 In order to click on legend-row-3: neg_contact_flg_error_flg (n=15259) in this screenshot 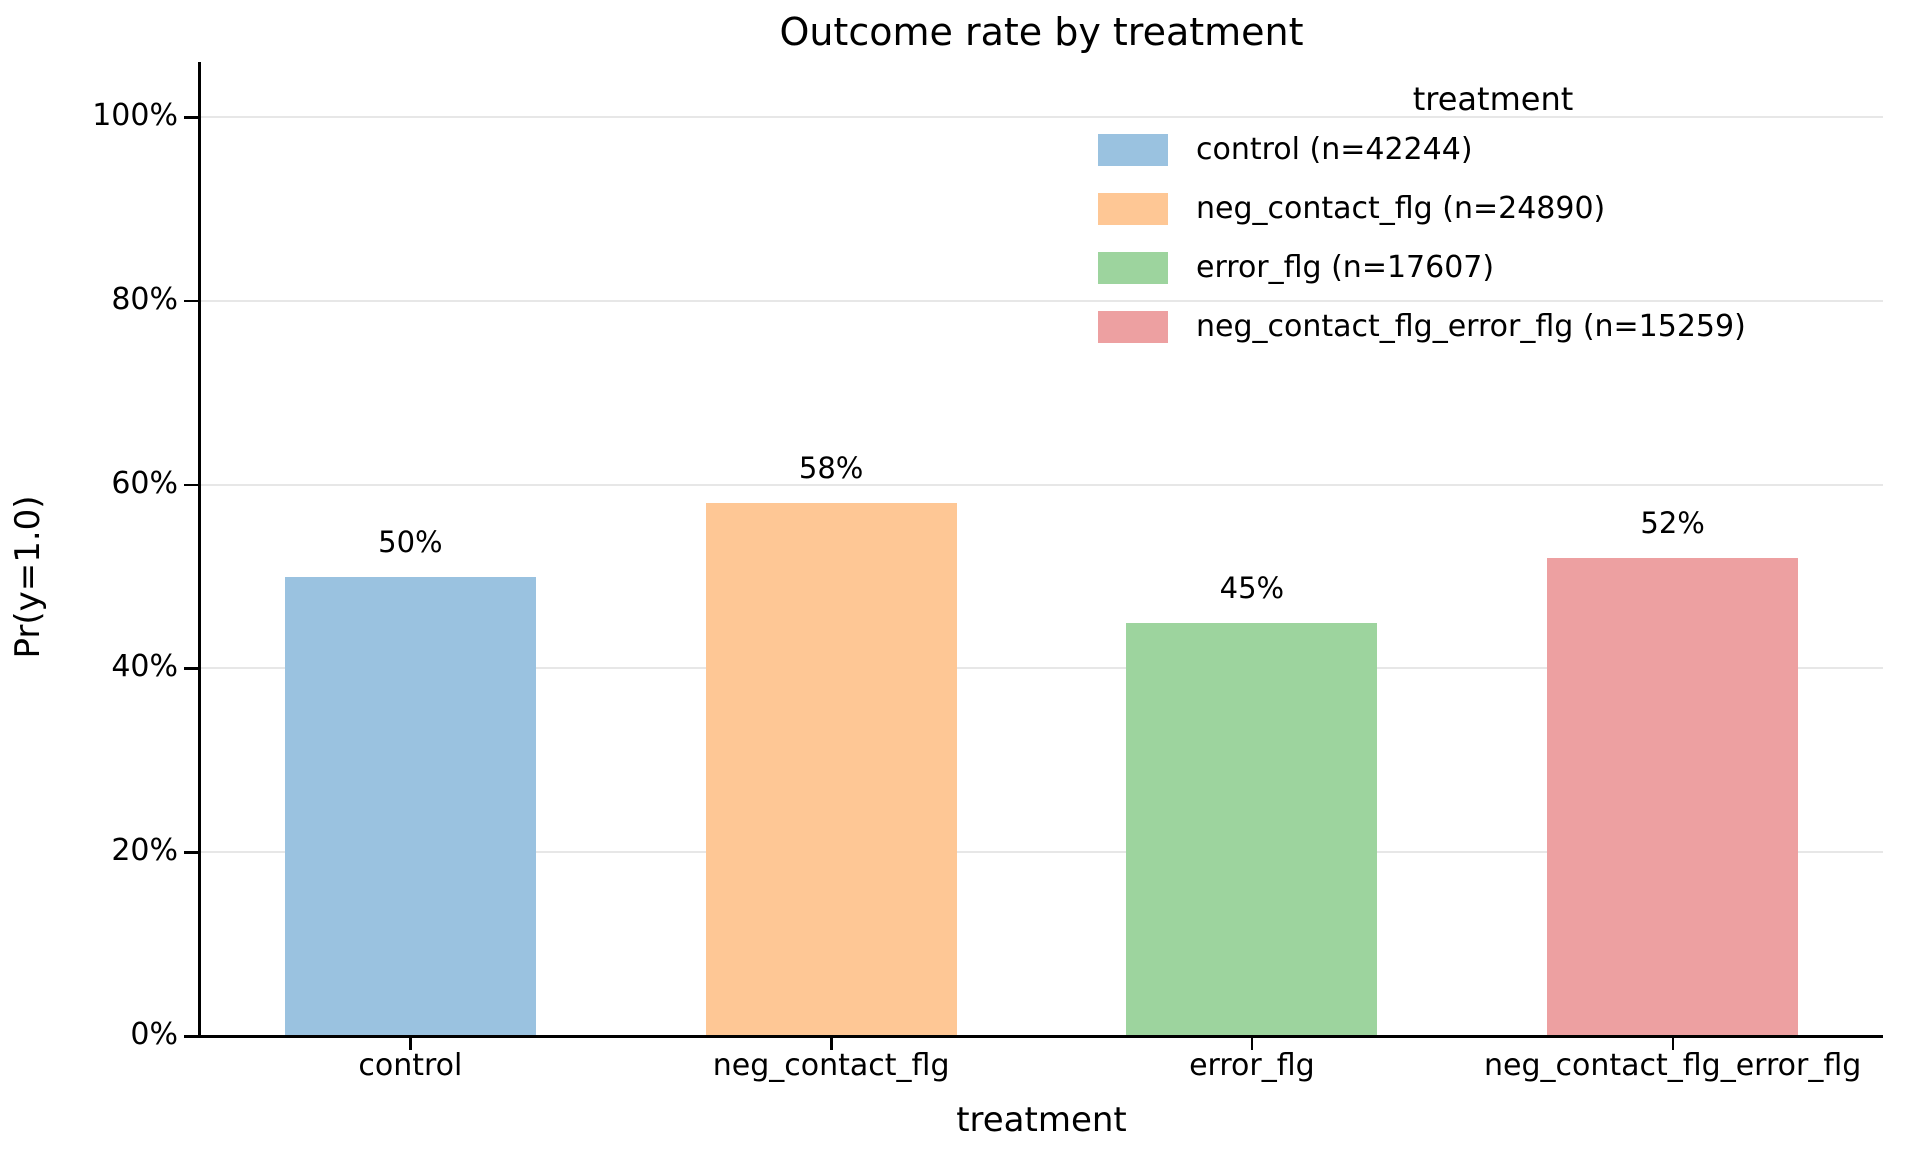, I will do `click(1498, 326)`.